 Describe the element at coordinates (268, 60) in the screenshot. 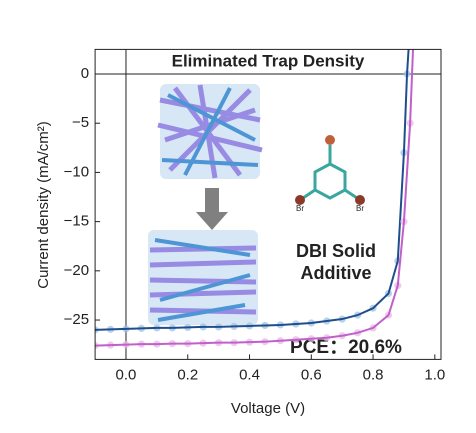

I see `annotation: Eliminated Trap Density` at that location.